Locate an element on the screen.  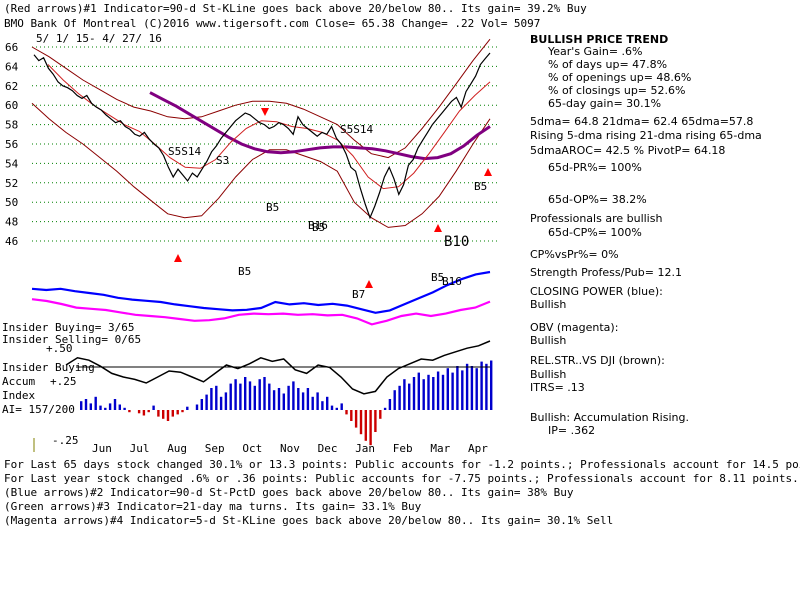
month-label-nov: Nov is located at coordinates (290, 448).